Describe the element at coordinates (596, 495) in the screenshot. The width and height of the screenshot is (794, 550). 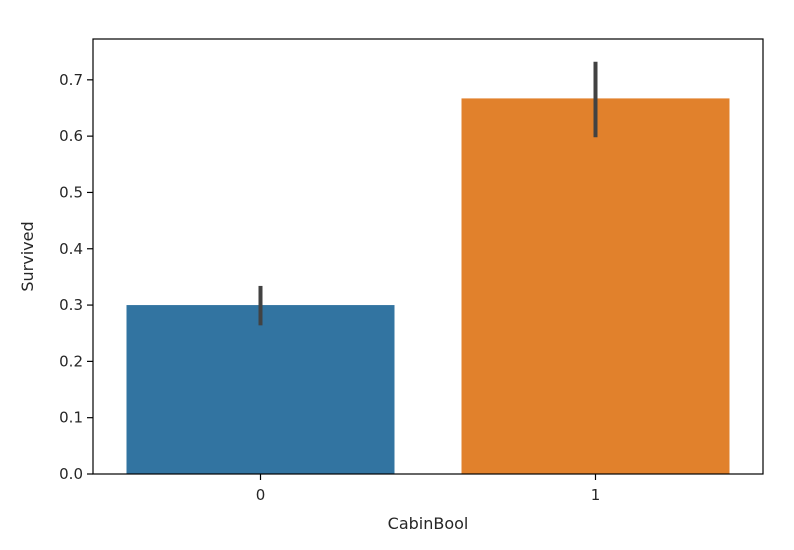
I see `x-tick-label: 1` at that location.